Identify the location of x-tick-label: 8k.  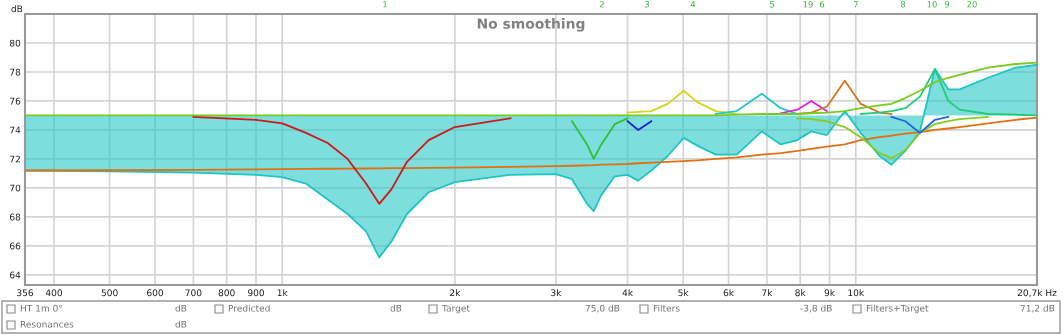
(800, 293).